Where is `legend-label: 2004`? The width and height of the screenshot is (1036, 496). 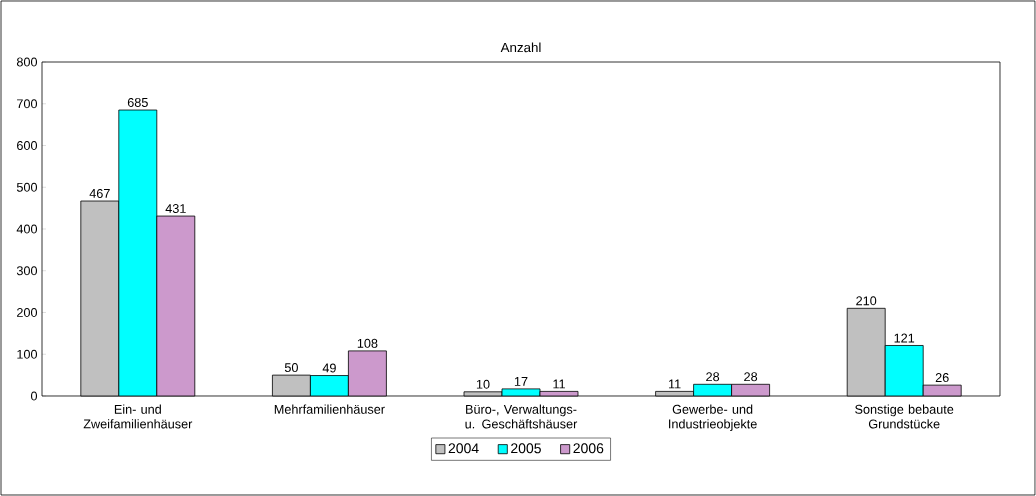 legend-label: 2004 is located at coordinates (463, 448).